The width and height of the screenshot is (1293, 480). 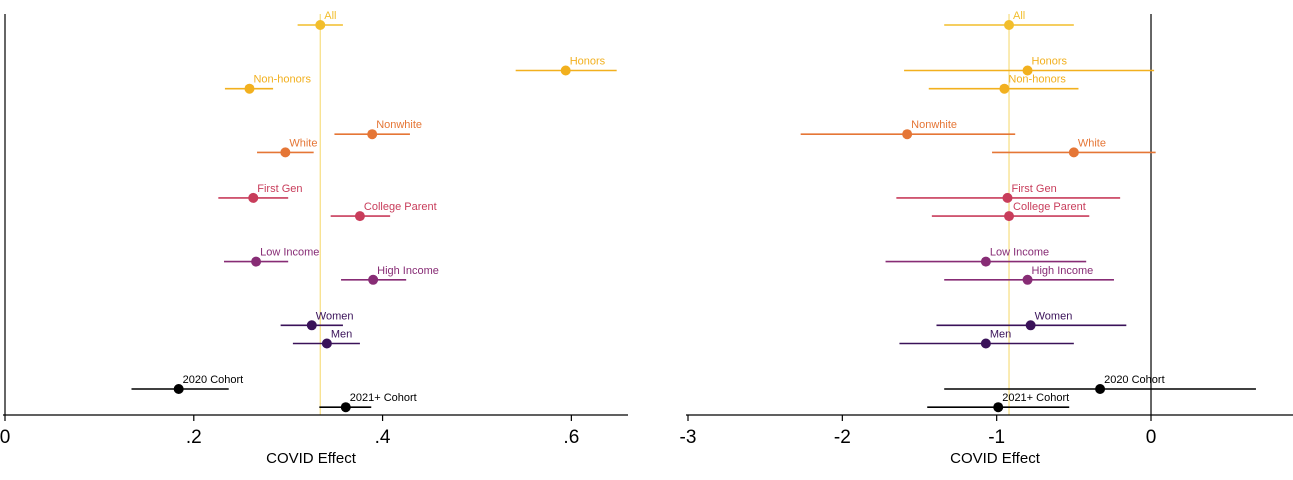 I want to click on x-tick-label: -3, so click(x=688, y=437).